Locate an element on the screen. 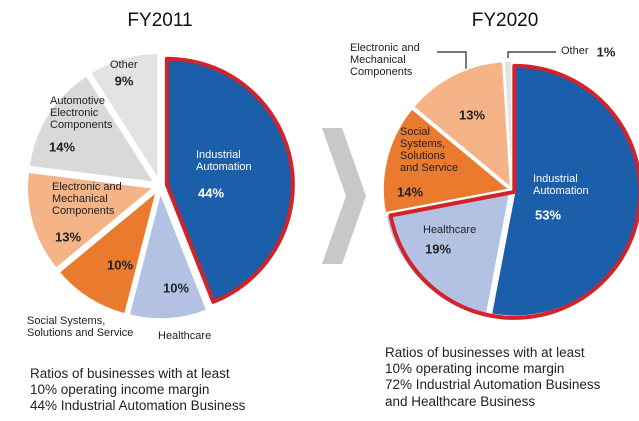 The image size is (639, 421). slice-label: Automotive Electronic Components is located at coordinates (81, 113).